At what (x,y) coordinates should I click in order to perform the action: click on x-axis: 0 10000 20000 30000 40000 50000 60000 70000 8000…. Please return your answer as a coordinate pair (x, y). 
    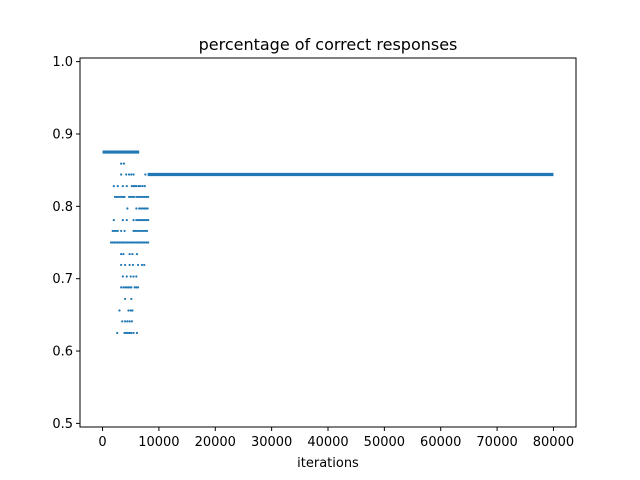
    Looking at the image, I should click on (336, 438).